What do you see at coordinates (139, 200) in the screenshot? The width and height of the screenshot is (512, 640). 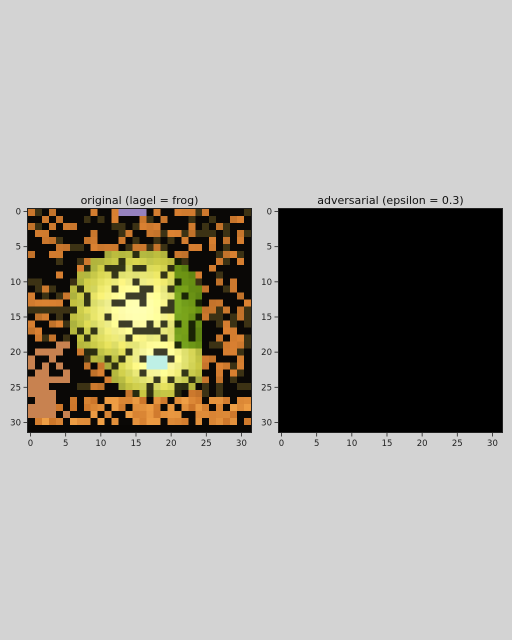 I see `original-panel-title: original (lagel = frog)` at bounding box center [139, 200].